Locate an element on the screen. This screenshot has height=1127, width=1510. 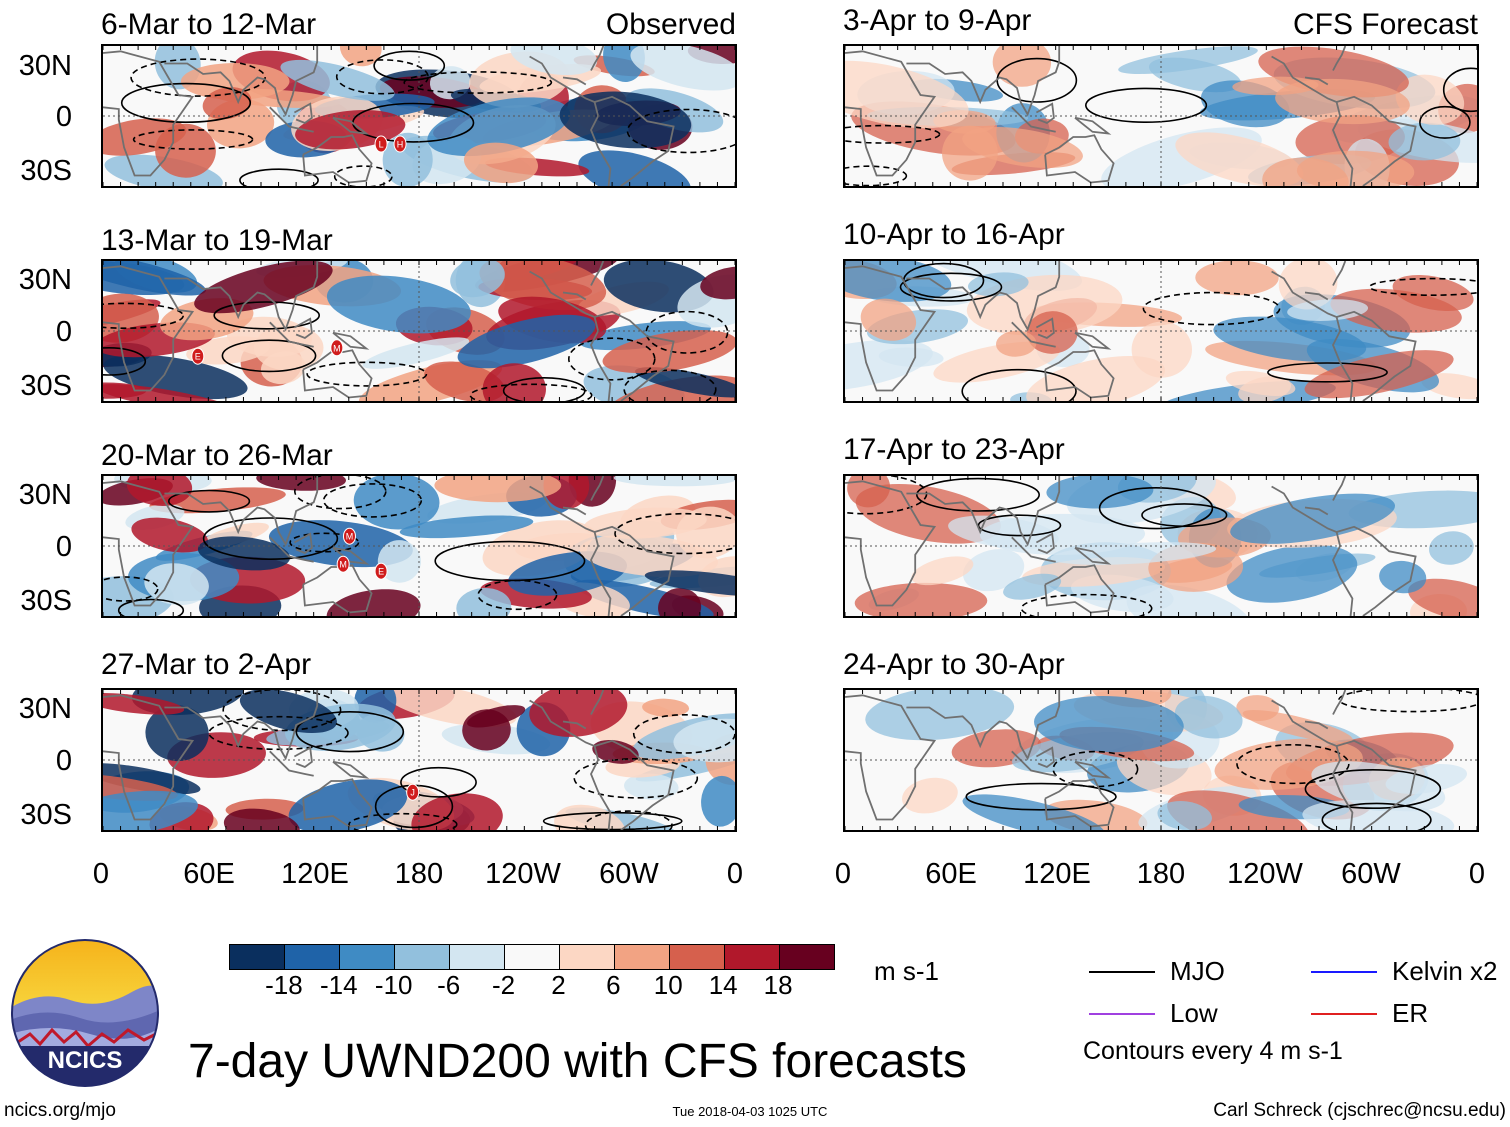
lat-label: 30N is located at coordinates (45, 495).